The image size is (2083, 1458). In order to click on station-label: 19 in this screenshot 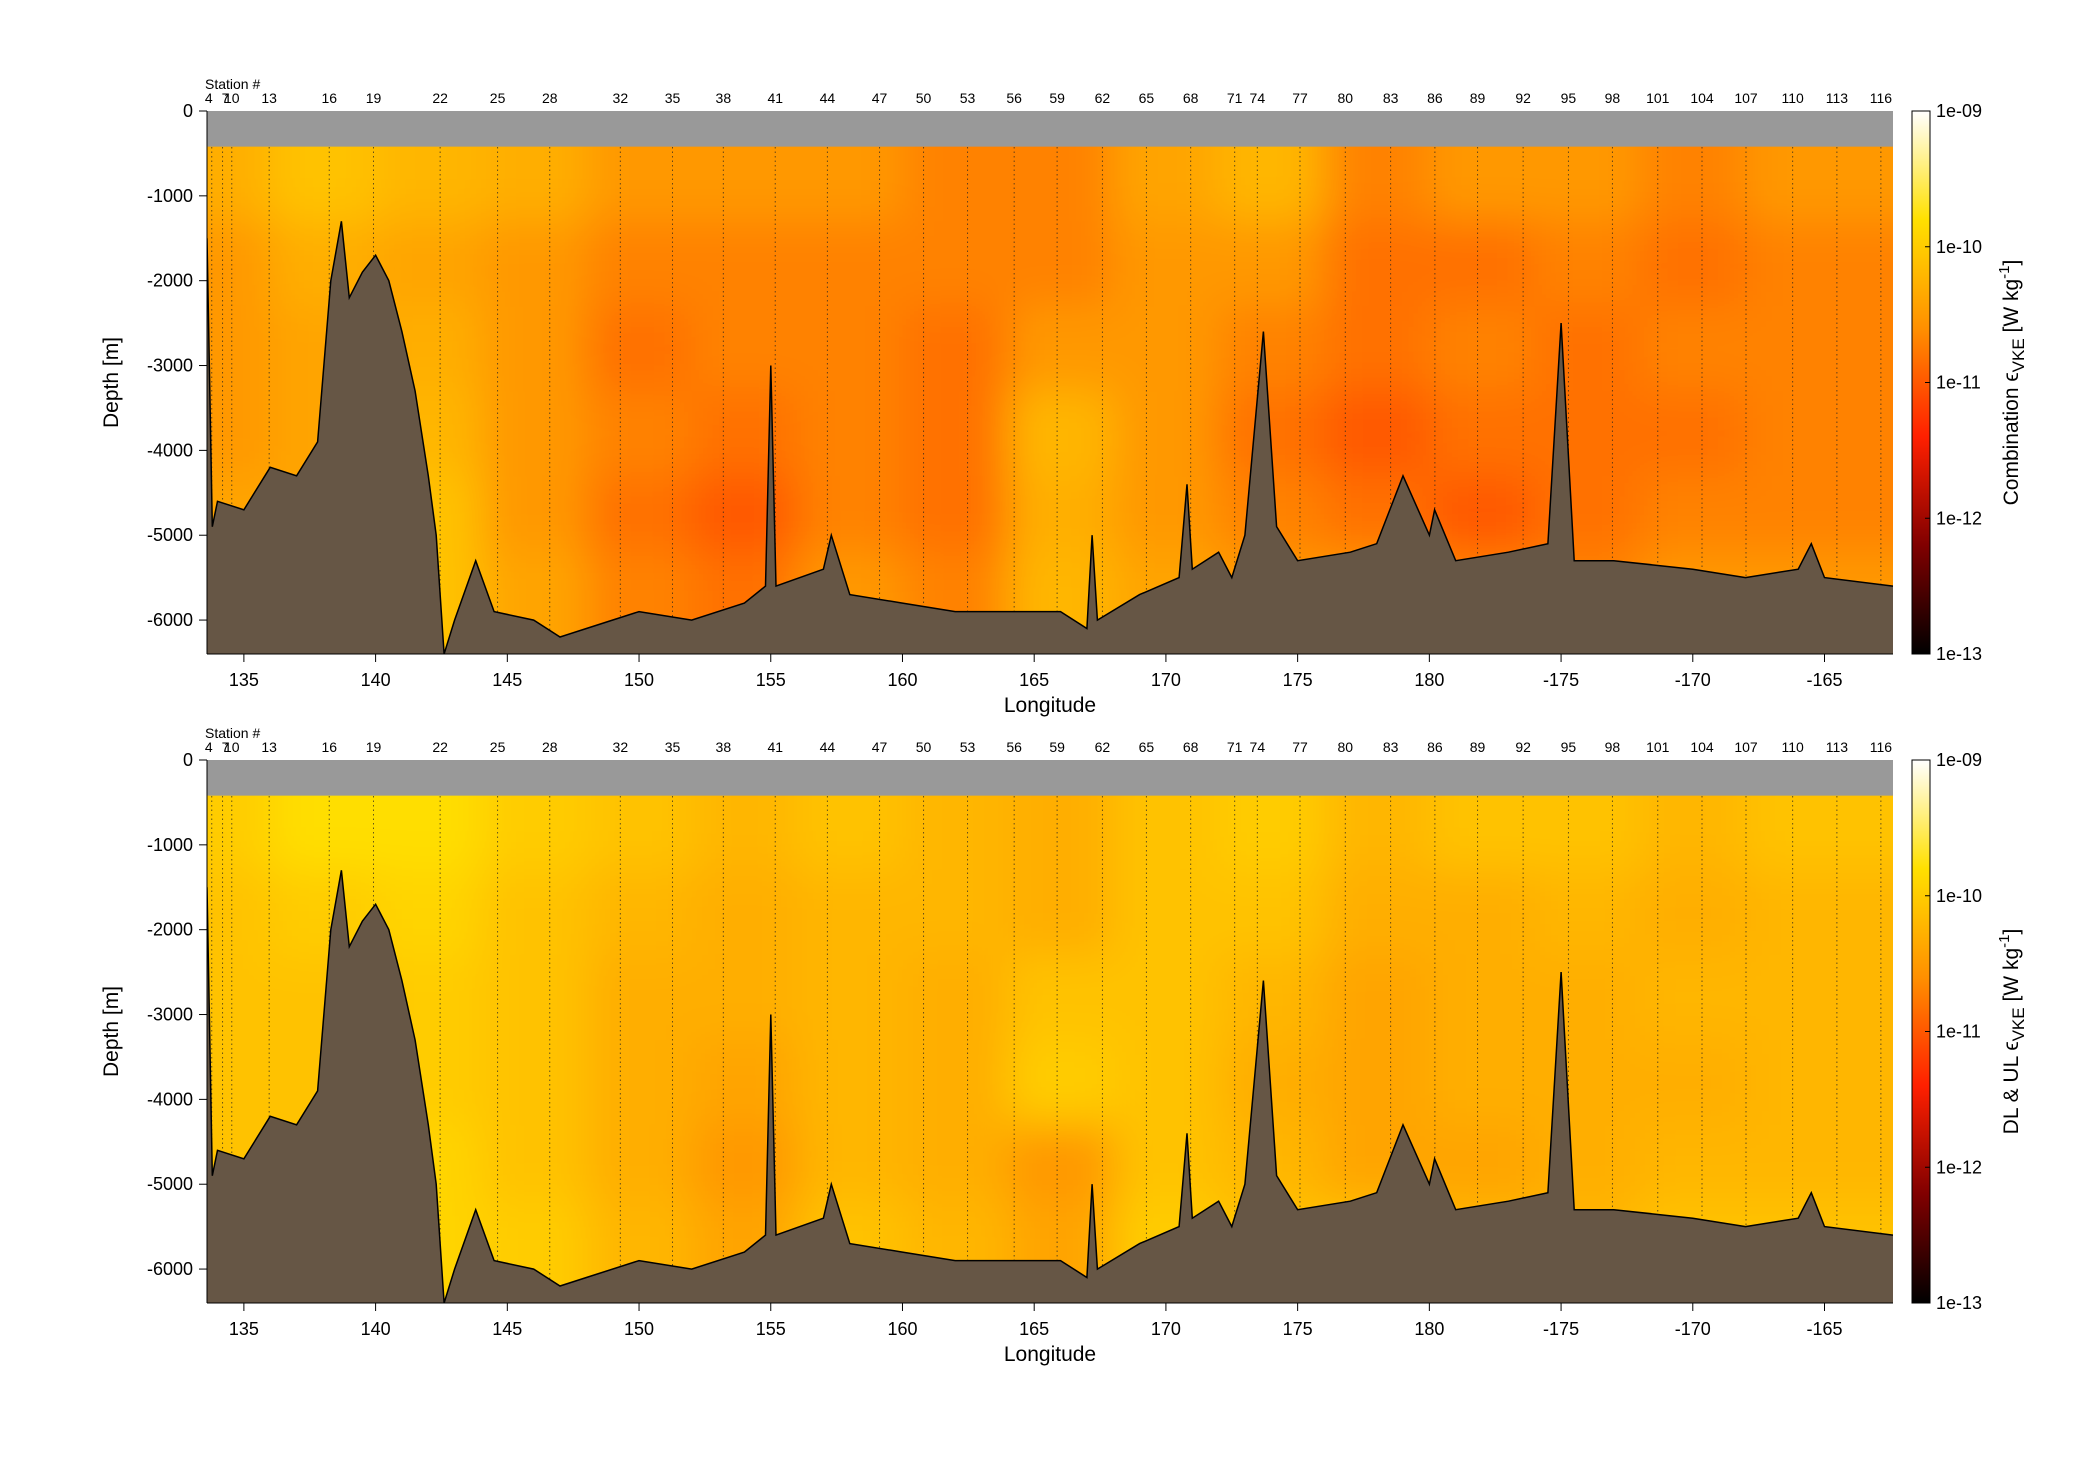, I will do `click(374, 98)`.